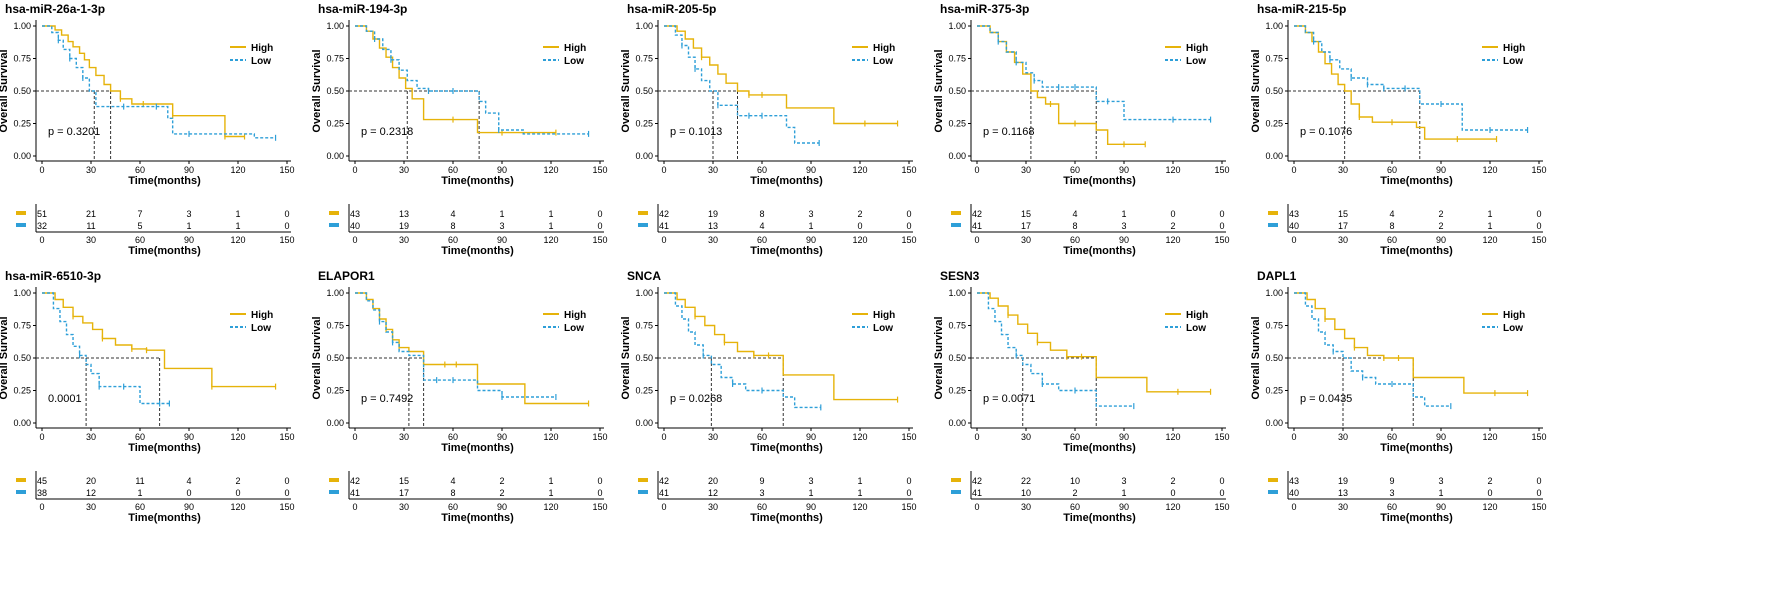 The width and height of the screenshot is (1772, 598). I want to click on panel-title: SNCA, so click(644, 276).